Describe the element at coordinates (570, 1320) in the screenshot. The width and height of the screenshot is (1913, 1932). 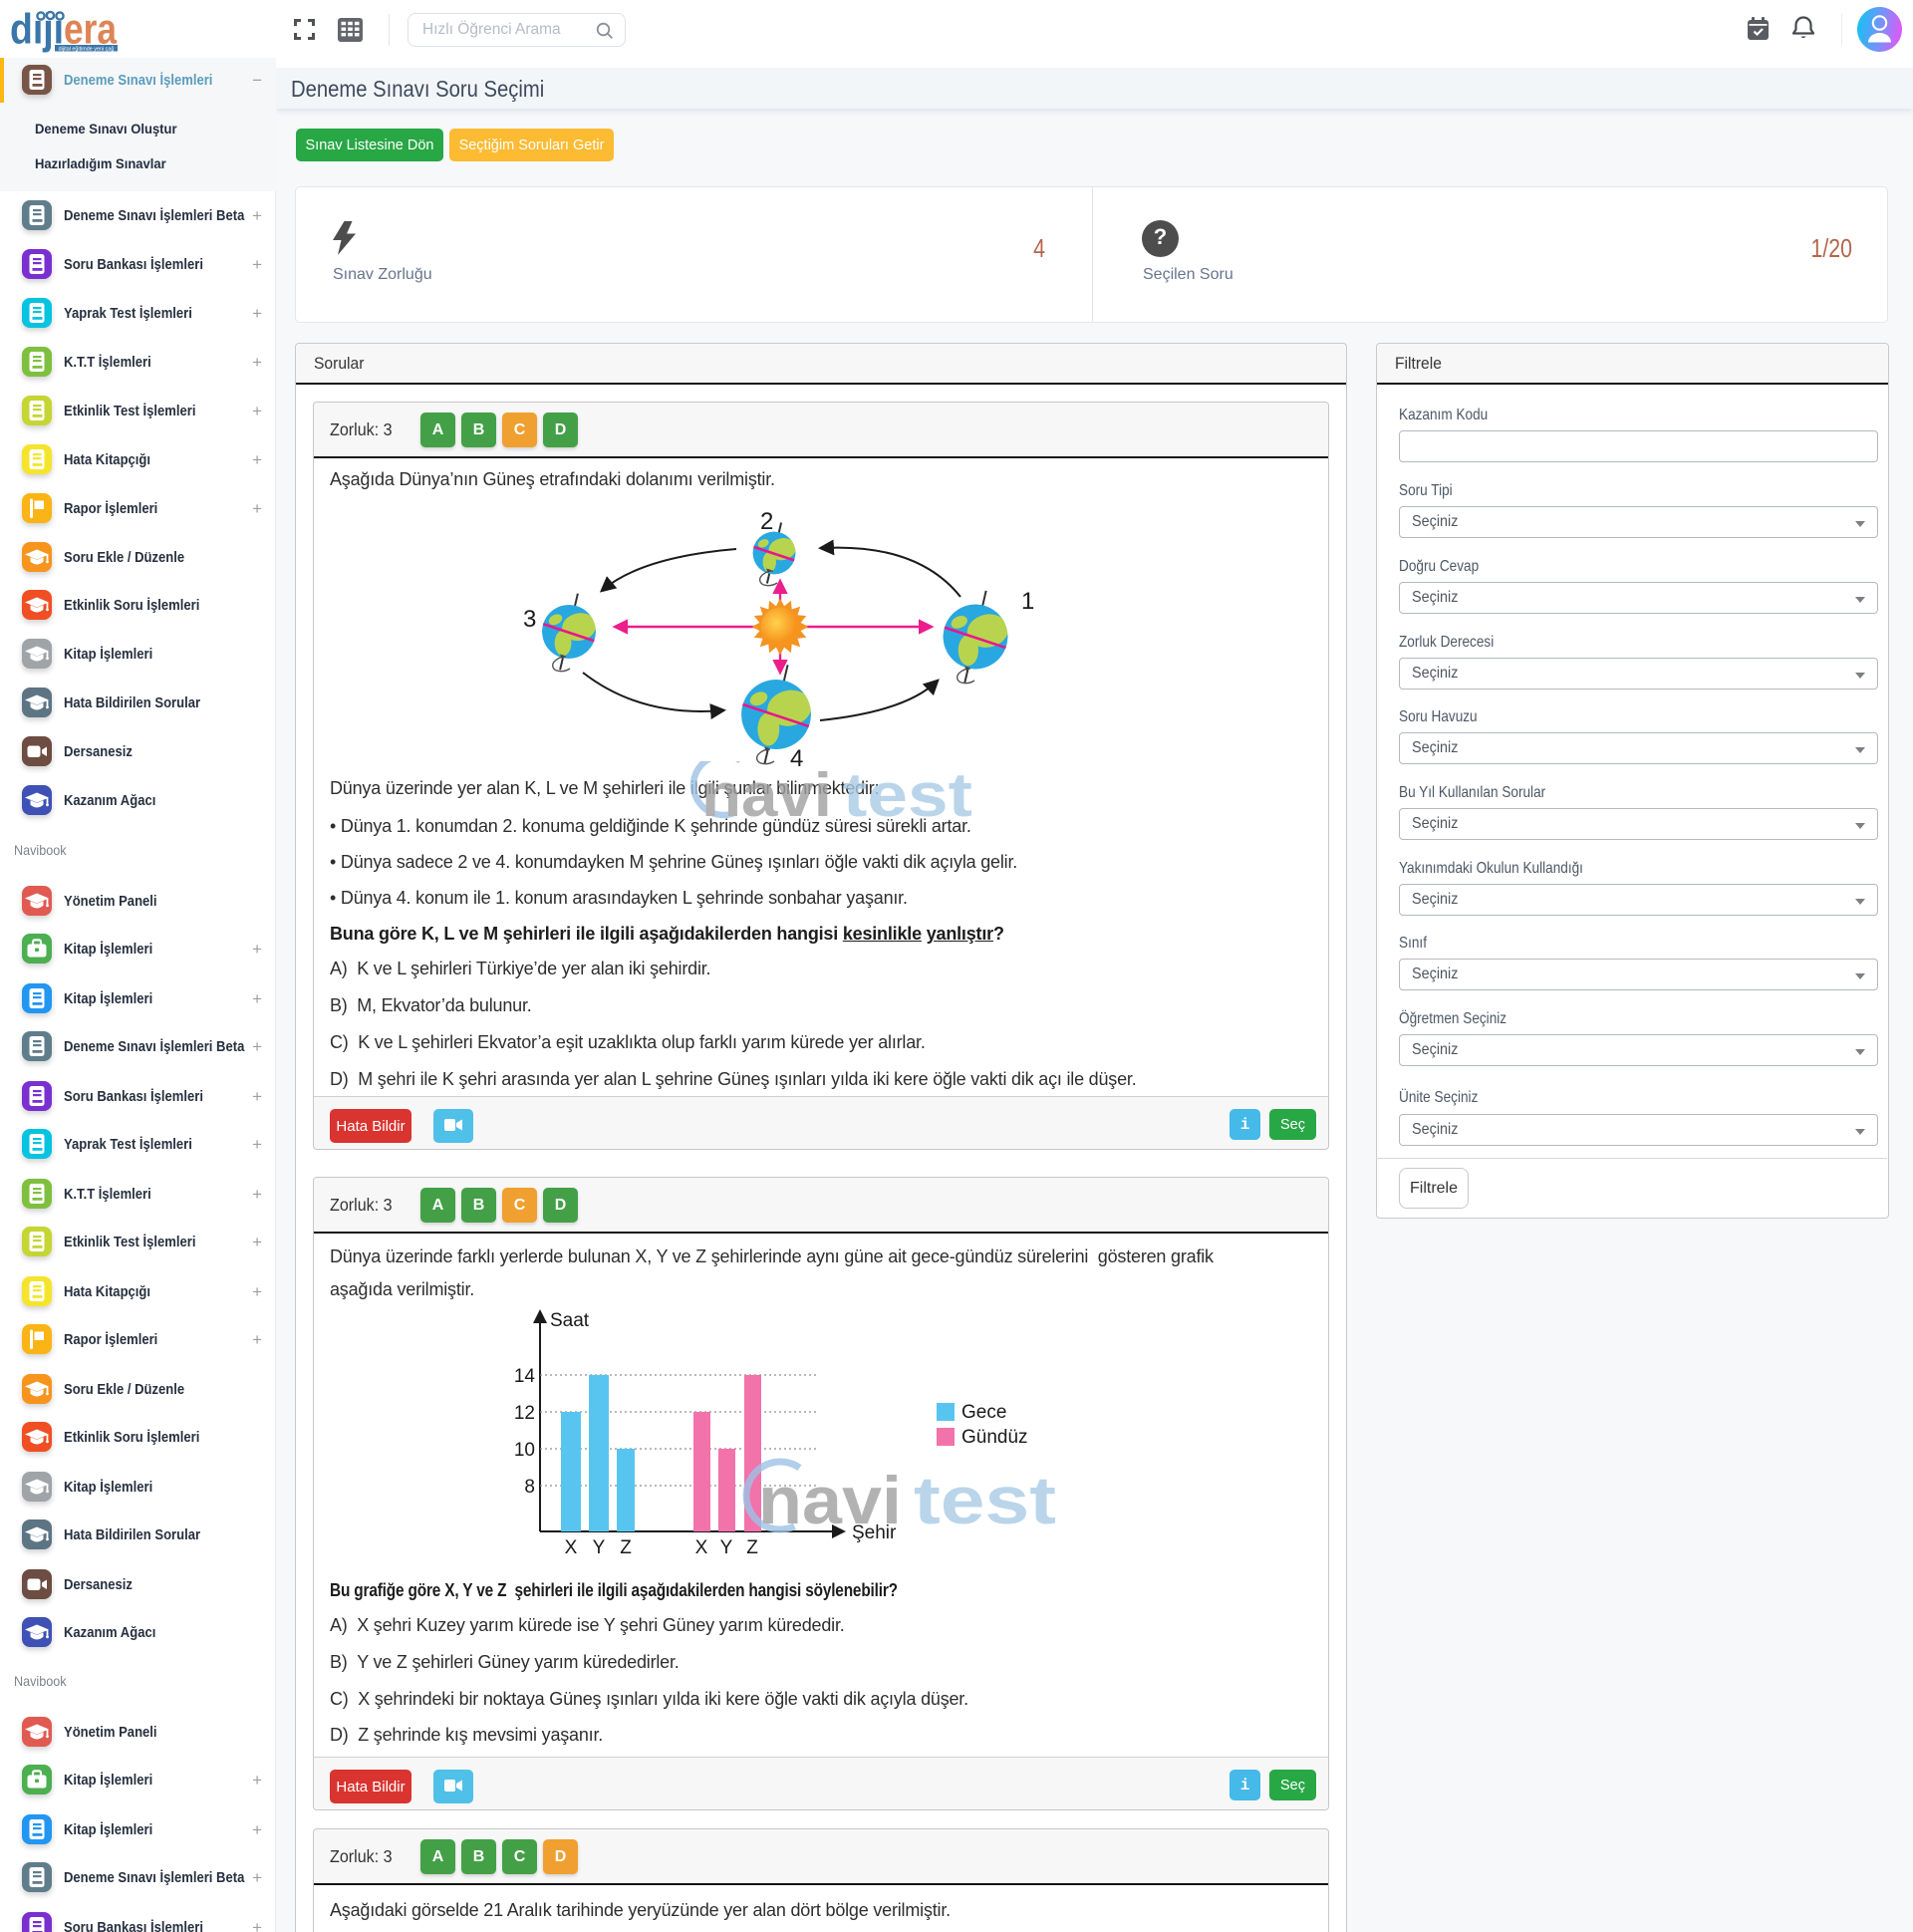
I see `svg-text: Saat` at that location.